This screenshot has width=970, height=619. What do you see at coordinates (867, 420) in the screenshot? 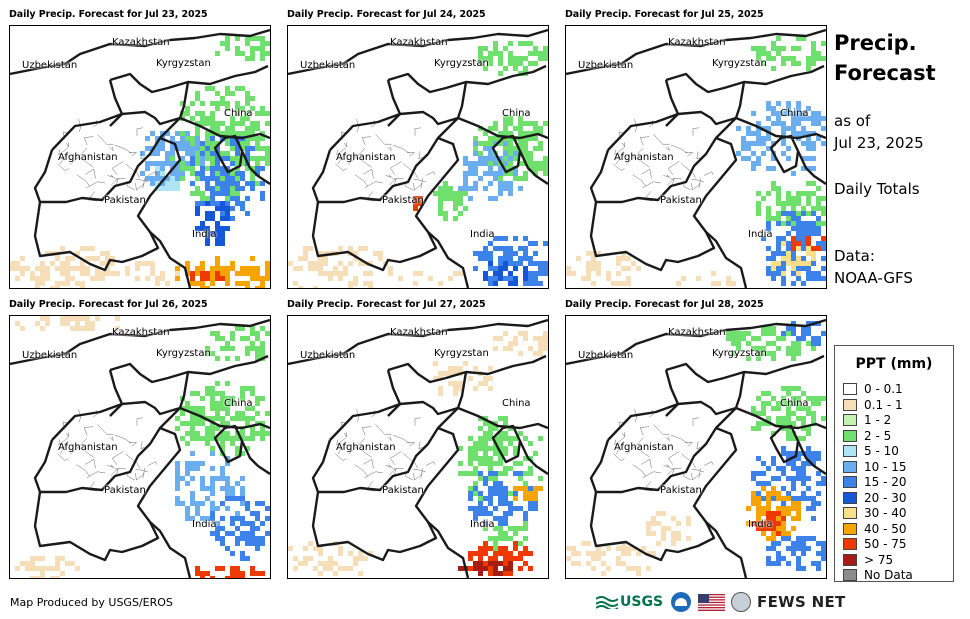
I see `legend-item: 1 - 2` at bounding box center [867, 420].